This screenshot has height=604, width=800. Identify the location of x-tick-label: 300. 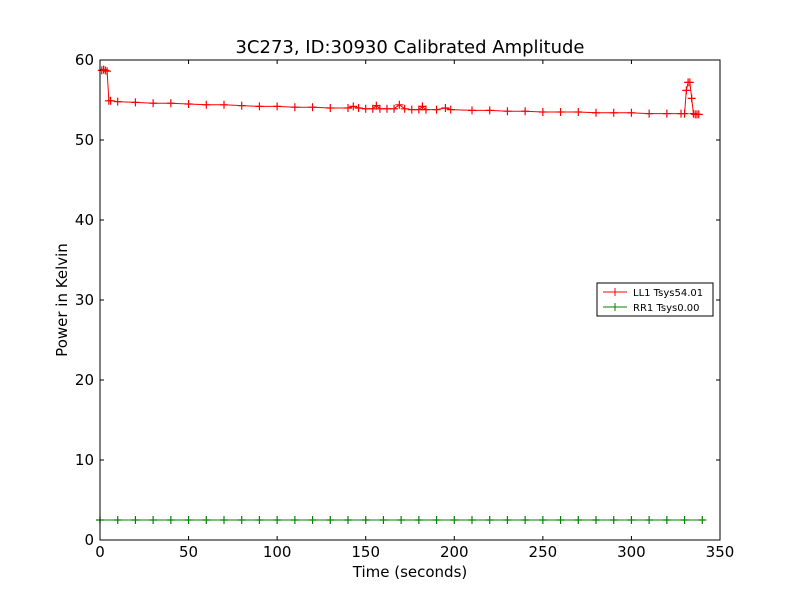
(631, 552).